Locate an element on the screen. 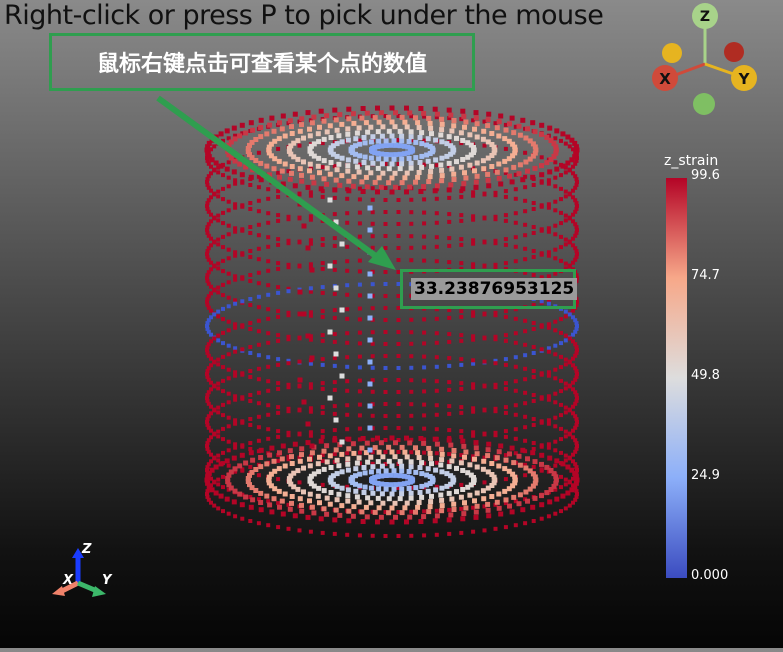 The width and height of the screenshot is (783, 652). neg-x-sphere is located at coordinates (734, 52).